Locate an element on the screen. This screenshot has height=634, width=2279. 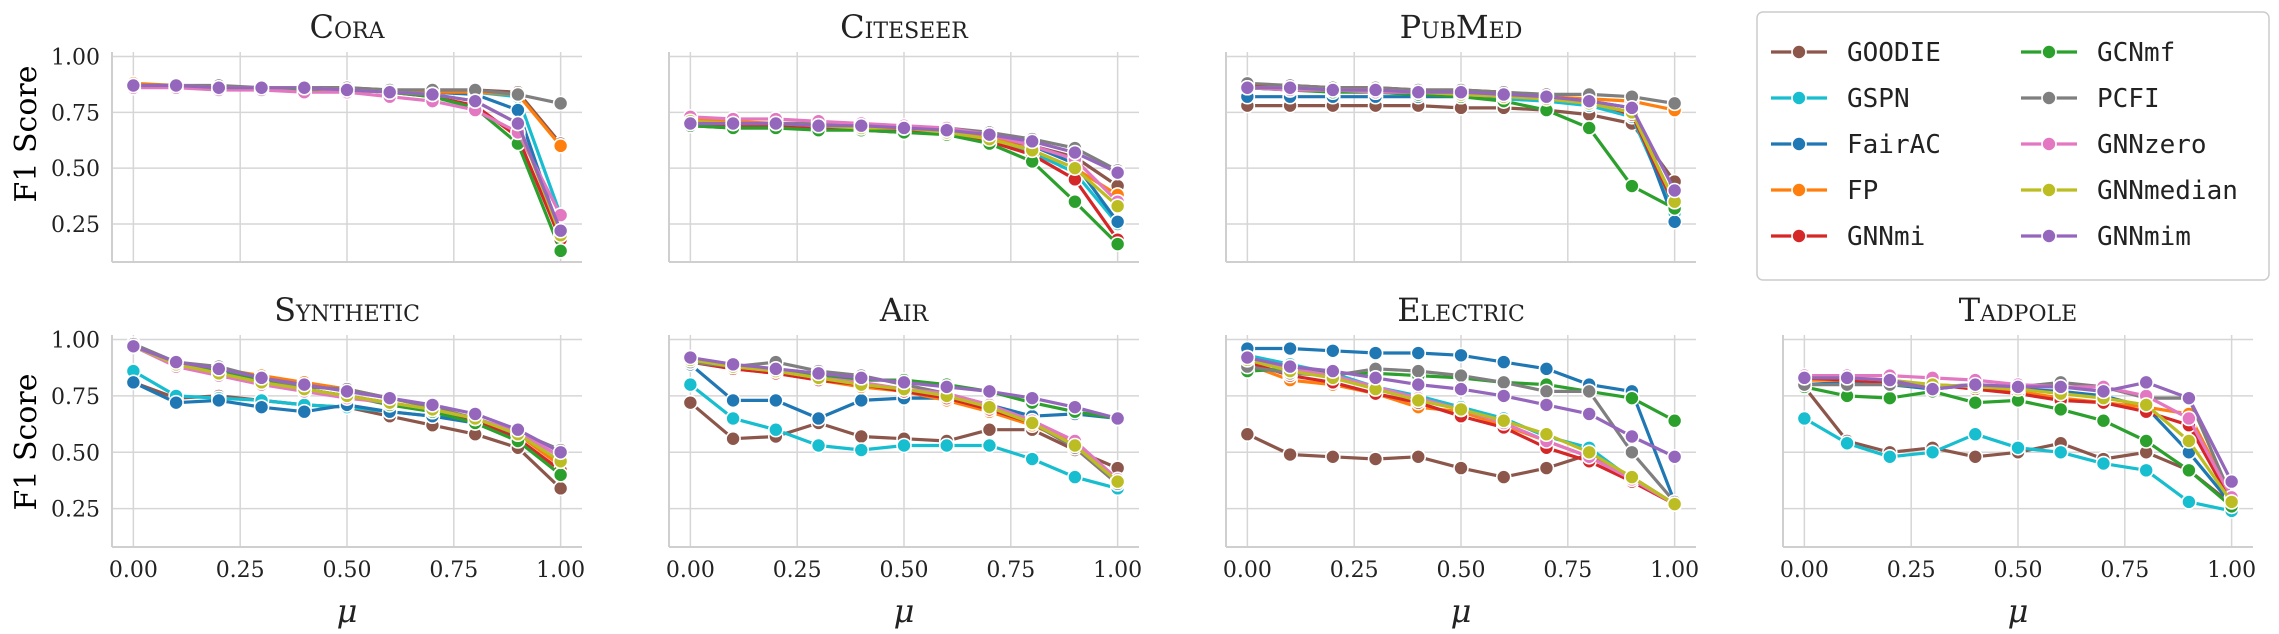
y-axis-label-bottom: F1 Score is located at coordinates (26, 442).